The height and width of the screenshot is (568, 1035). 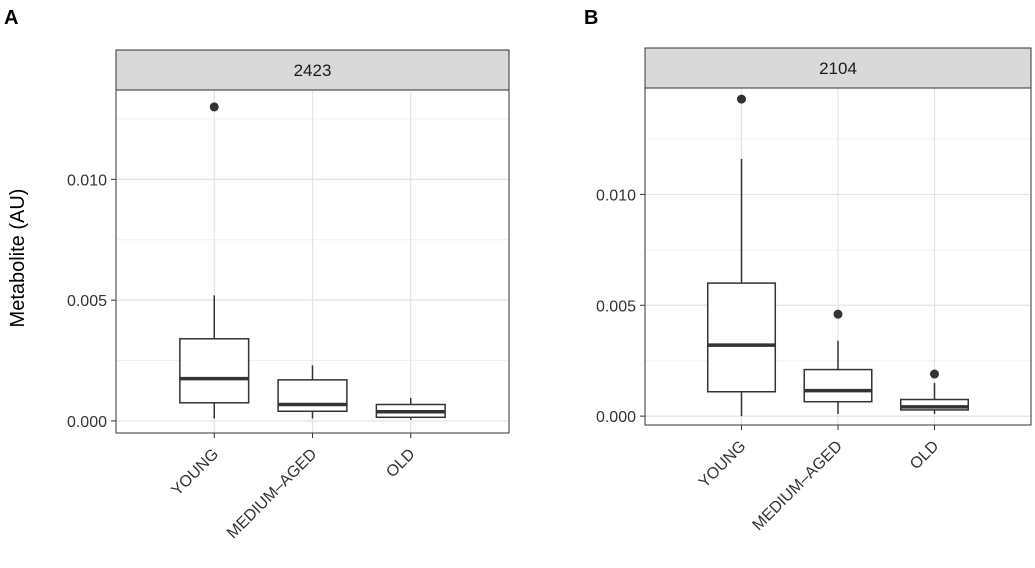 What do you see at coordinates (11, 18) in the screenshot?
I see `panel-letter-a: A` at bounding box center [11, 18].